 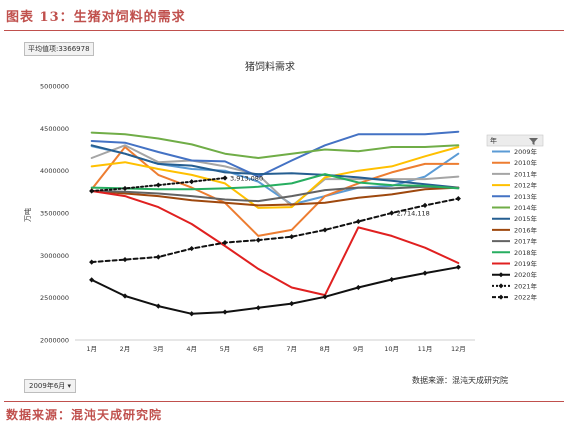 I want to click on legend-item-2016: 2016年, so click(x=515, y=229).